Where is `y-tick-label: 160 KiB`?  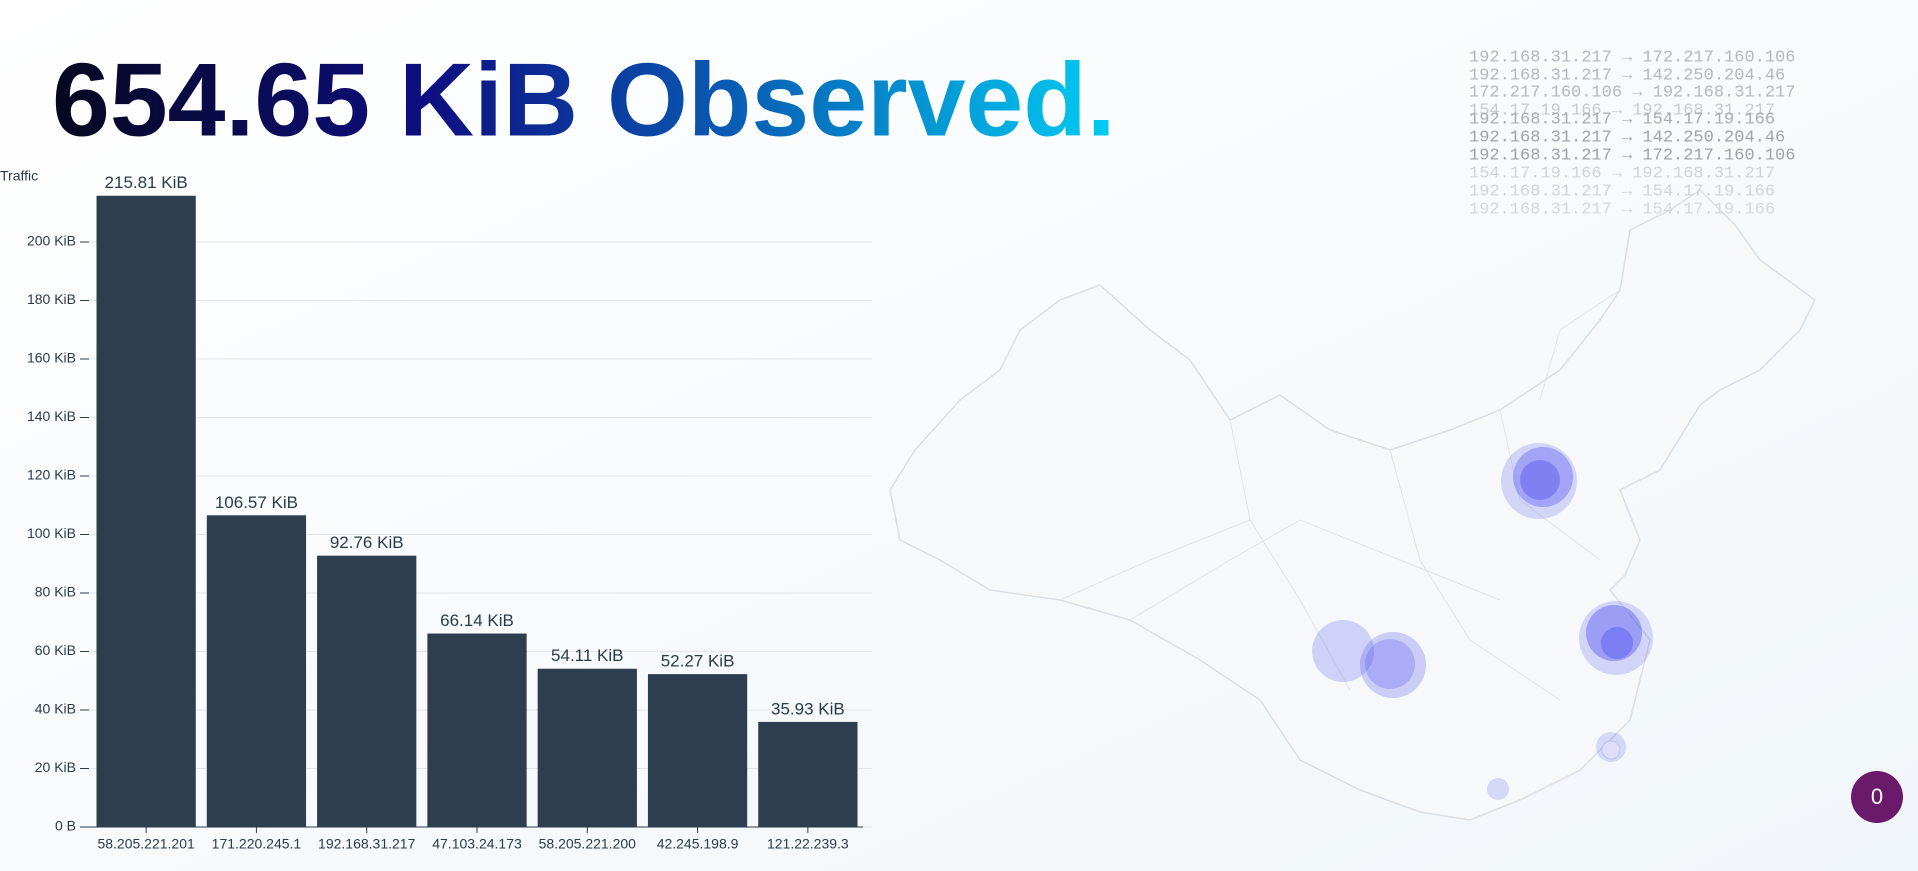
y-tick-label: 160 KiB is located at coordinates (51, 358).